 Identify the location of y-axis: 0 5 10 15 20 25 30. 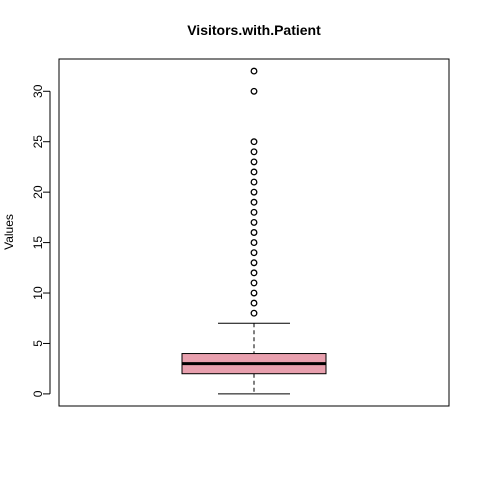
(41, 240).